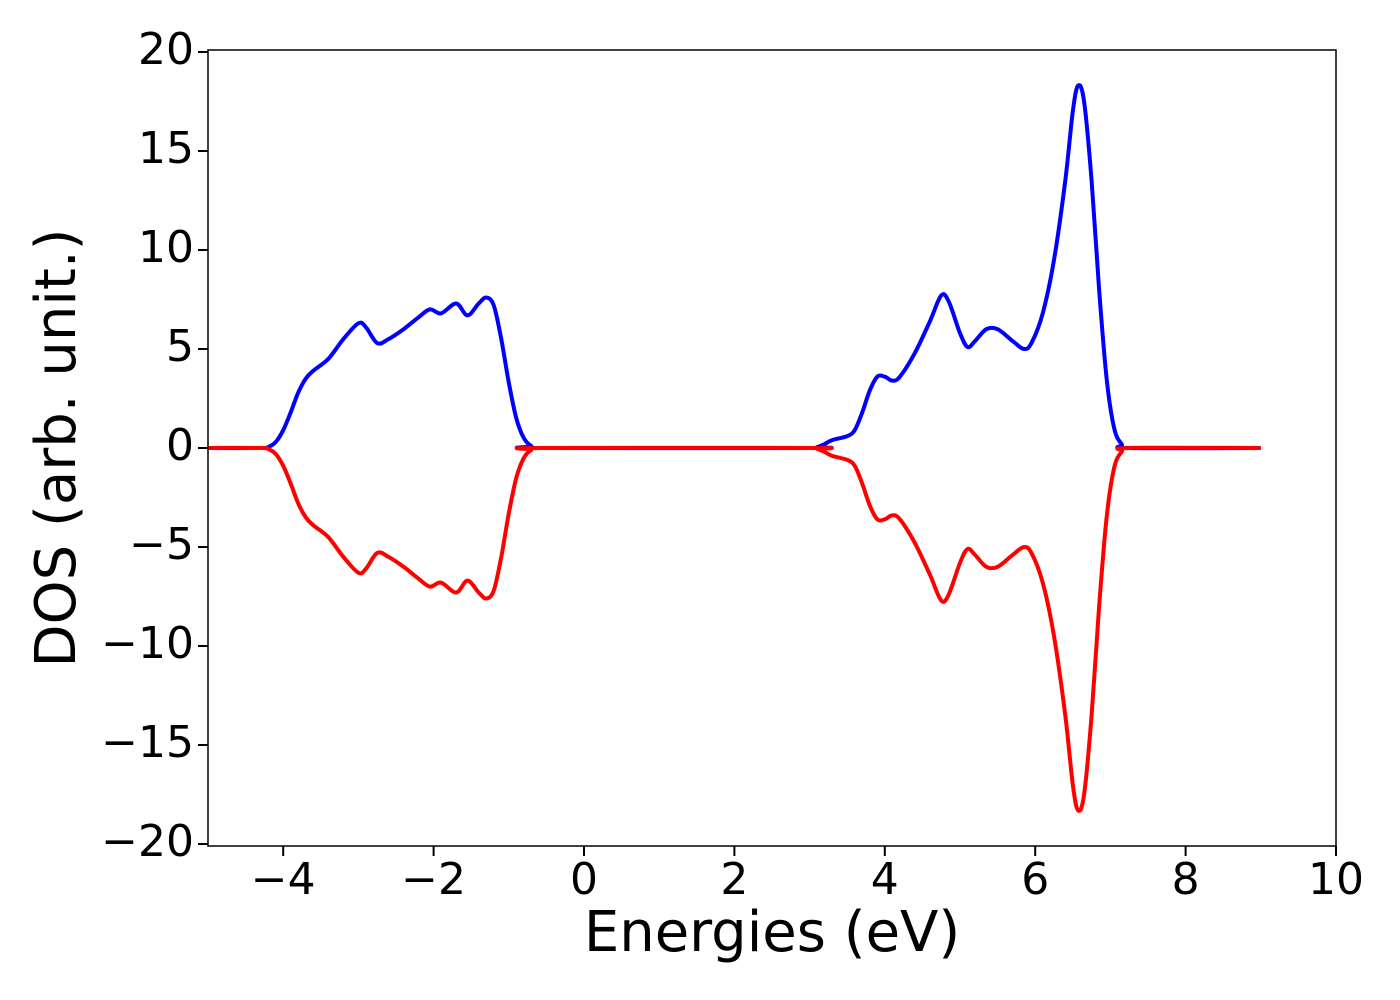  I want to click on x-tick-label: −2, so click(433, 879).